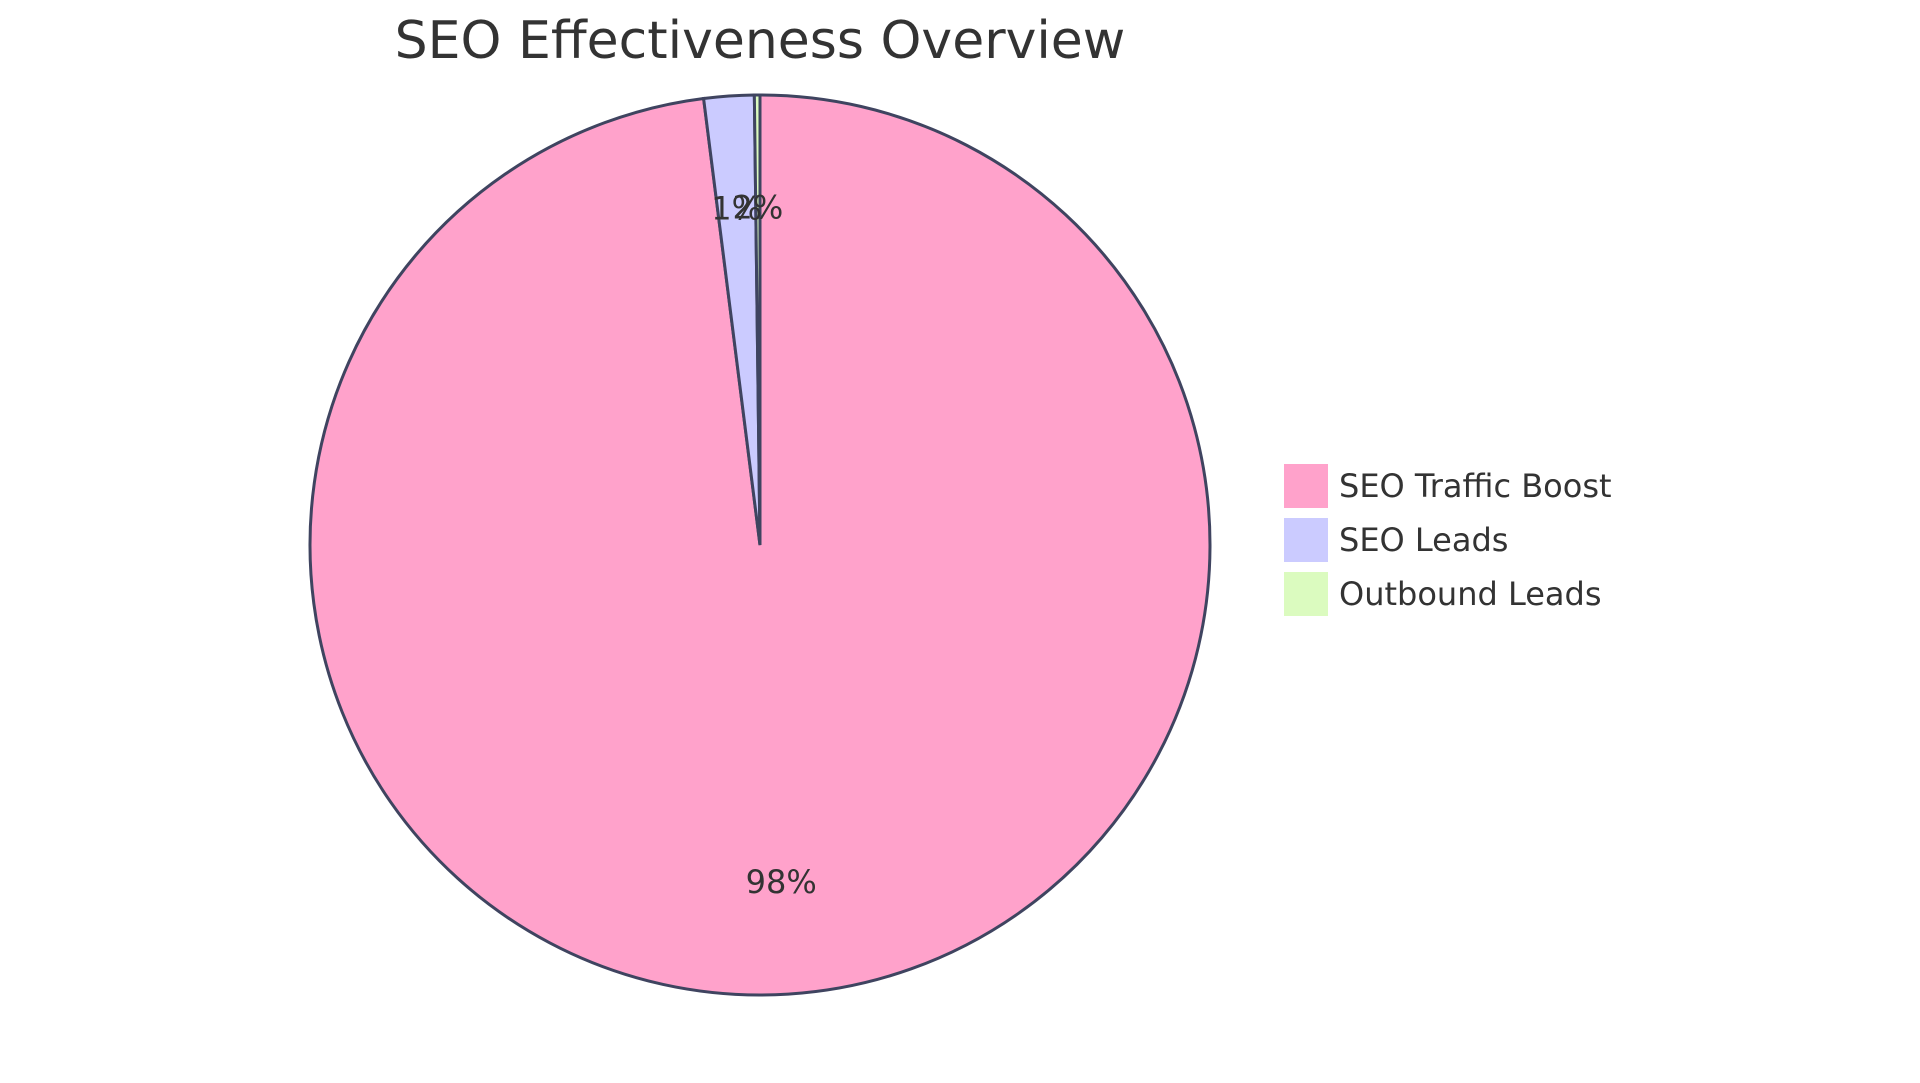 This screenshot has height=1083, width=1920. I want to click on chart-legend: SEO Traffic Boost SEO Leads Outbound Leads, so click(1447, 540).